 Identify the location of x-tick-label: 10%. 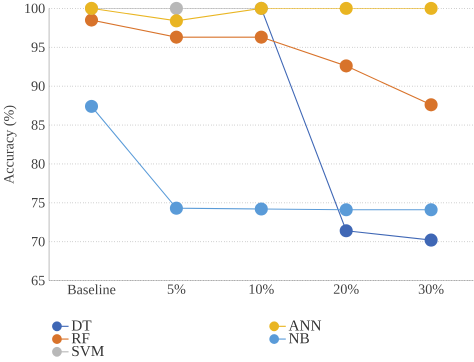
(262, 289).